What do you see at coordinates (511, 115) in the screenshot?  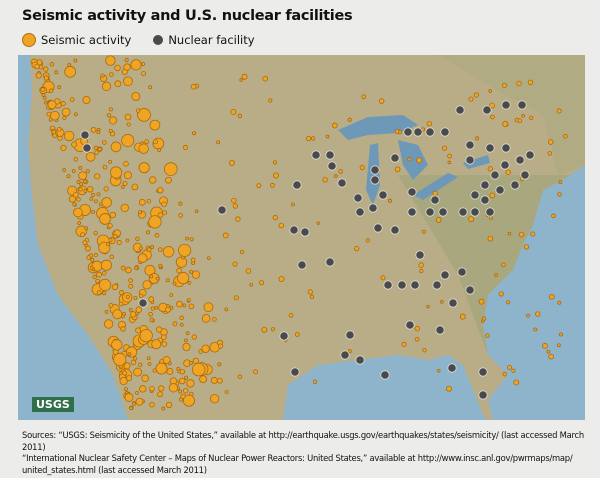 I see `canada-region` at bounding box center [511, 115].